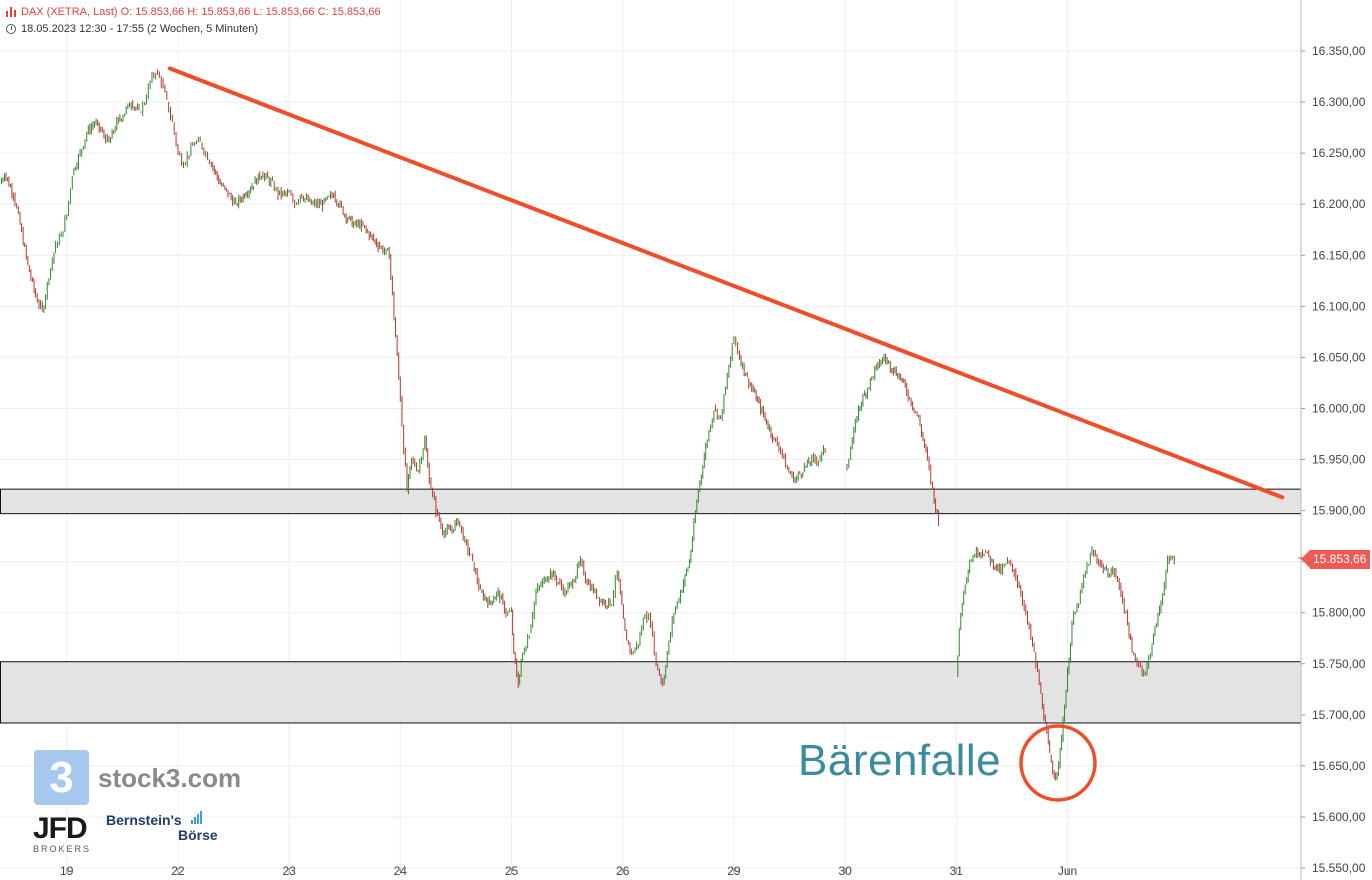 The width and height of the screenshot is (1372, 880). I want to click on stock3-wordmark: stock3.com, so click(170, 778).